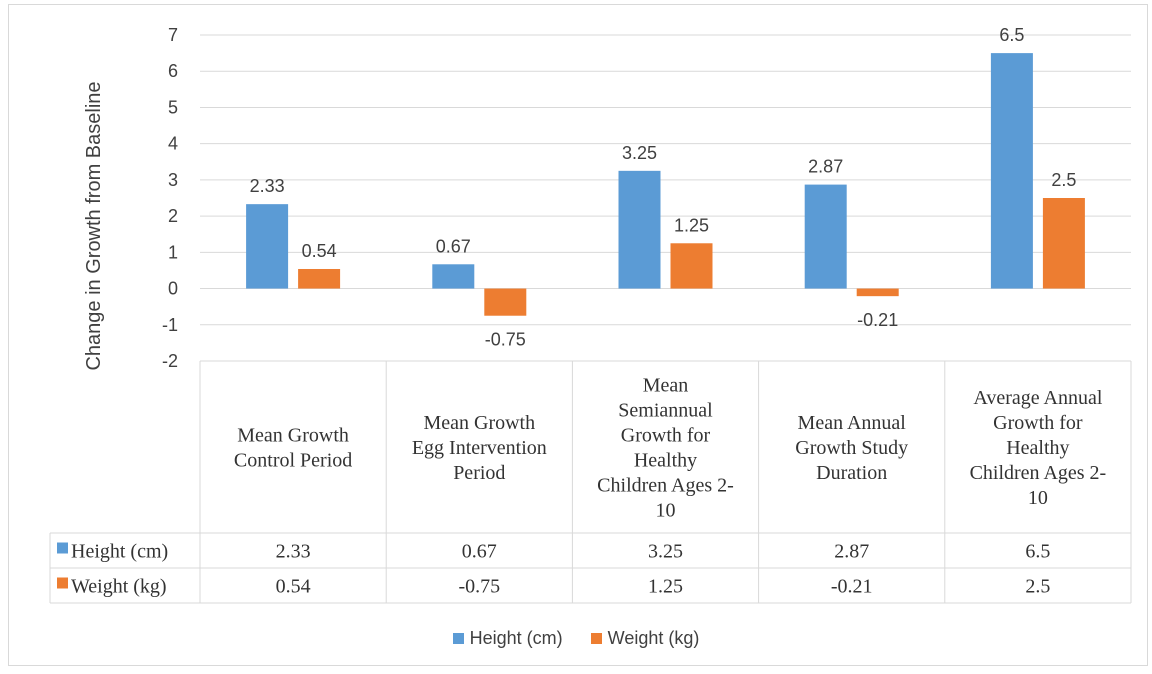 The height and width of the screenshot is (674, 1152). Describe the element at coordinates (691, 225) in the screenshot. I see `data-label-weight-2: 1.25` at that location.